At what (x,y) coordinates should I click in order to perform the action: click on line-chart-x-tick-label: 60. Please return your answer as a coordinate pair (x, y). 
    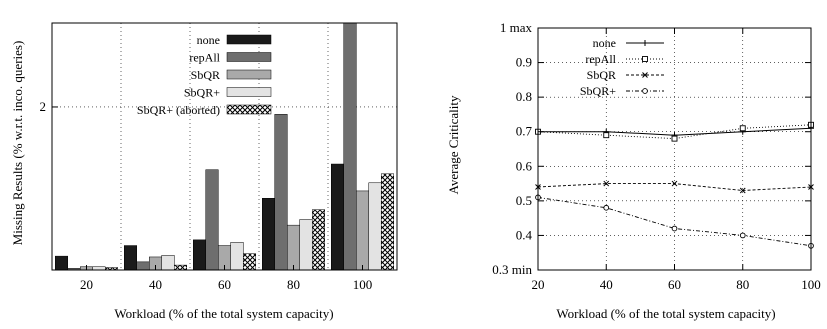
    Looking at the image, I should click on (674, 284).